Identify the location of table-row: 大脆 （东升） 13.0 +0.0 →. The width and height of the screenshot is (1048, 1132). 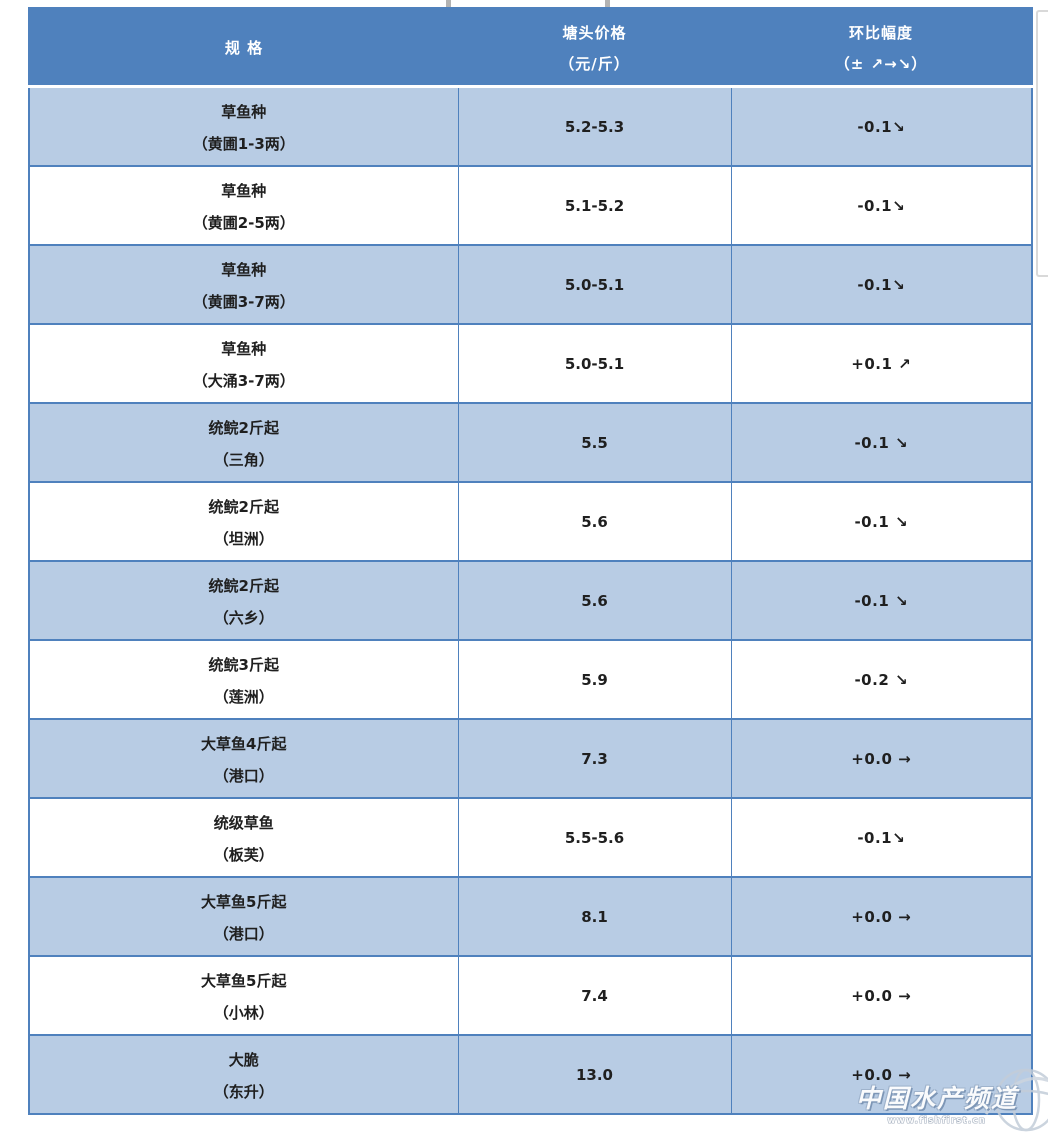
(530, 1074).